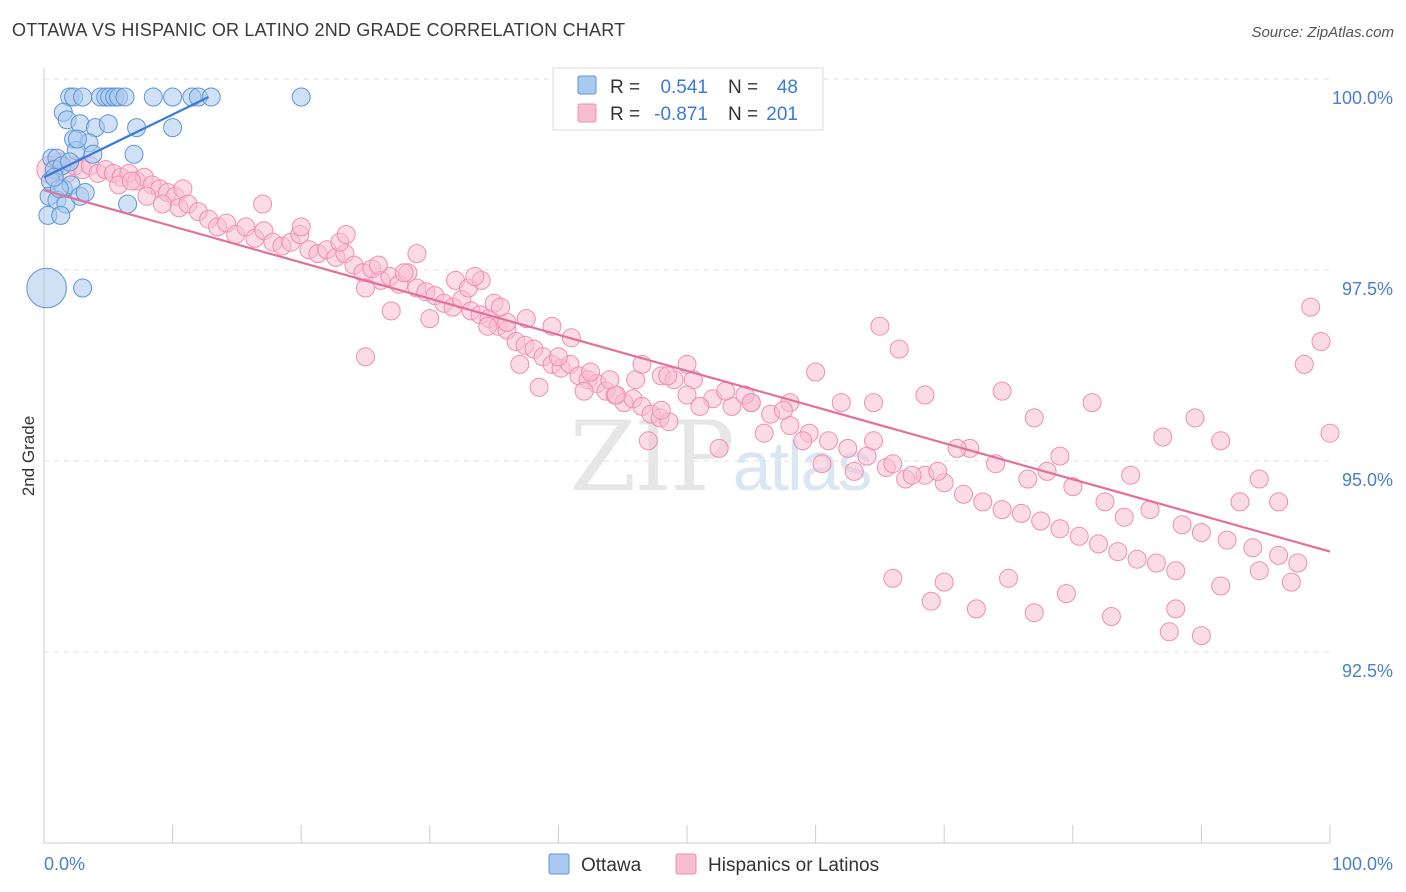 The width and height of the screenshot is (1406, 892). Describe the element at coordinates (743, 114) in the screenshot. I see `stats-n-label-hispanic: N =` at that location.